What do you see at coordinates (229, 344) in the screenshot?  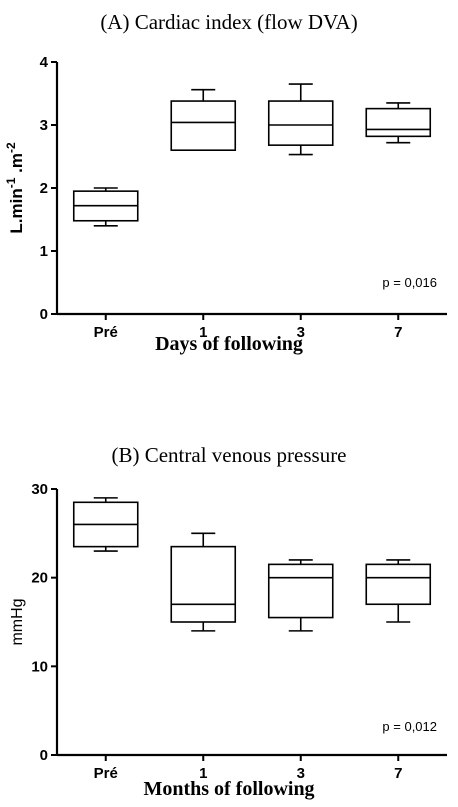 I see `chart-a-xlabel: Days of following` at bounding box center [229, 344].